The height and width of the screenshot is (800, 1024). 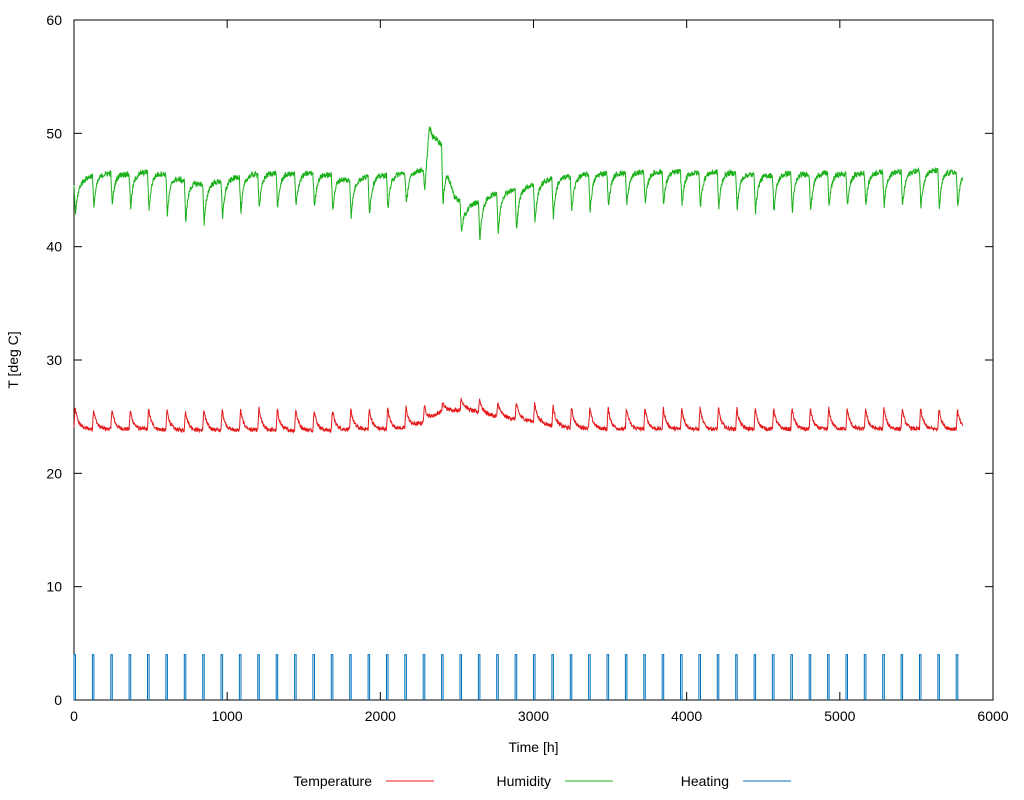 I want to click on y-tick-label: 60, so click(x=54, y=20).